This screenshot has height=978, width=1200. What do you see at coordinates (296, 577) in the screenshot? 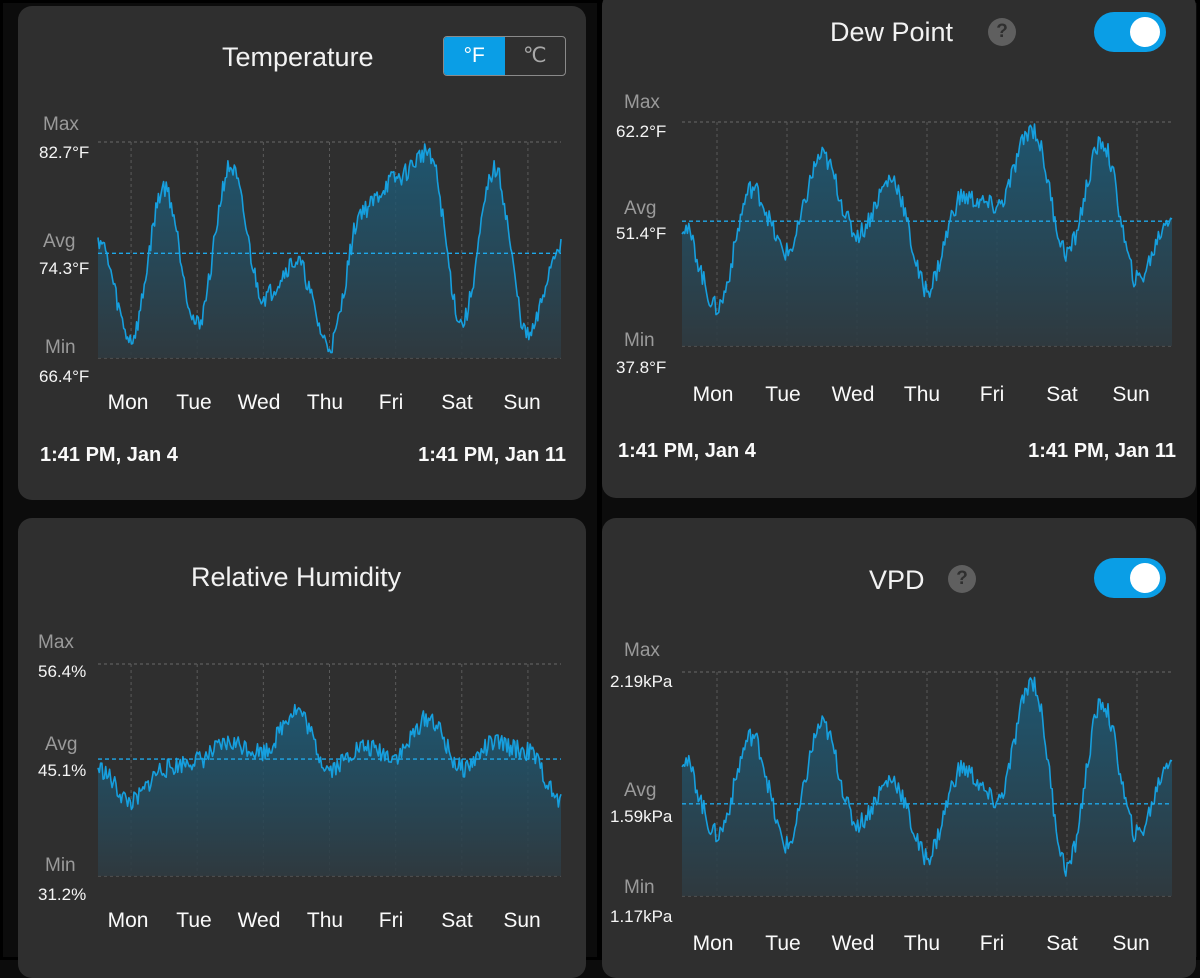
I see `humidity-title: Relative Humidity` at bounding box center [296, 577].